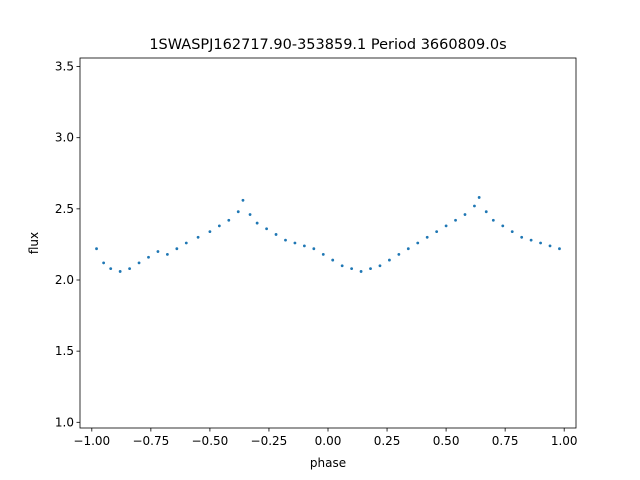  What do you see at coordinates (328, 441) in the screenshot?
I see `x-tick-label: 0.00` at bounding box center [328, 441].